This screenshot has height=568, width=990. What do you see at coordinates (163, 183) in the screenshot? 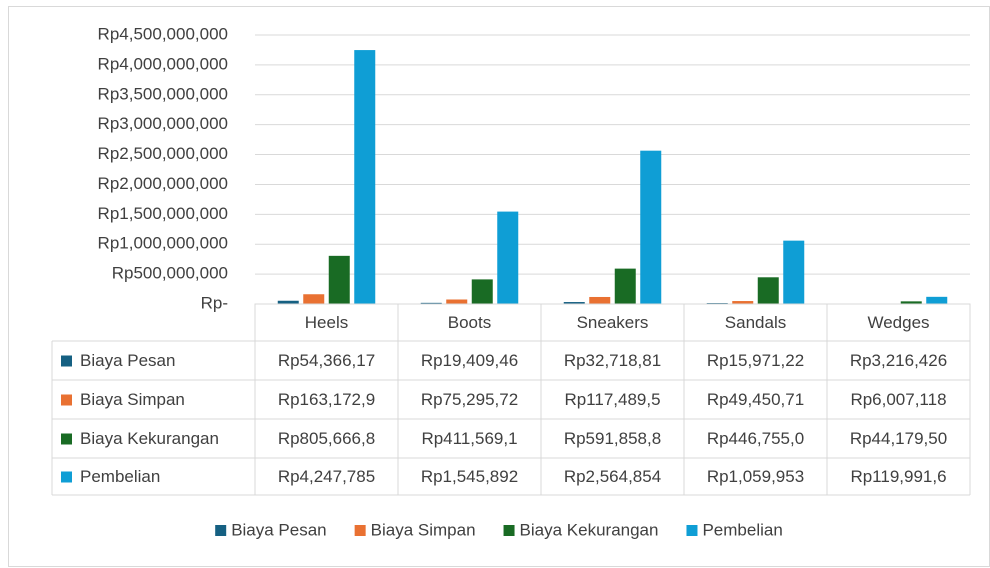
I see `y-tick-label: Rp2,000,000,000` at bounding box center [163, 183].